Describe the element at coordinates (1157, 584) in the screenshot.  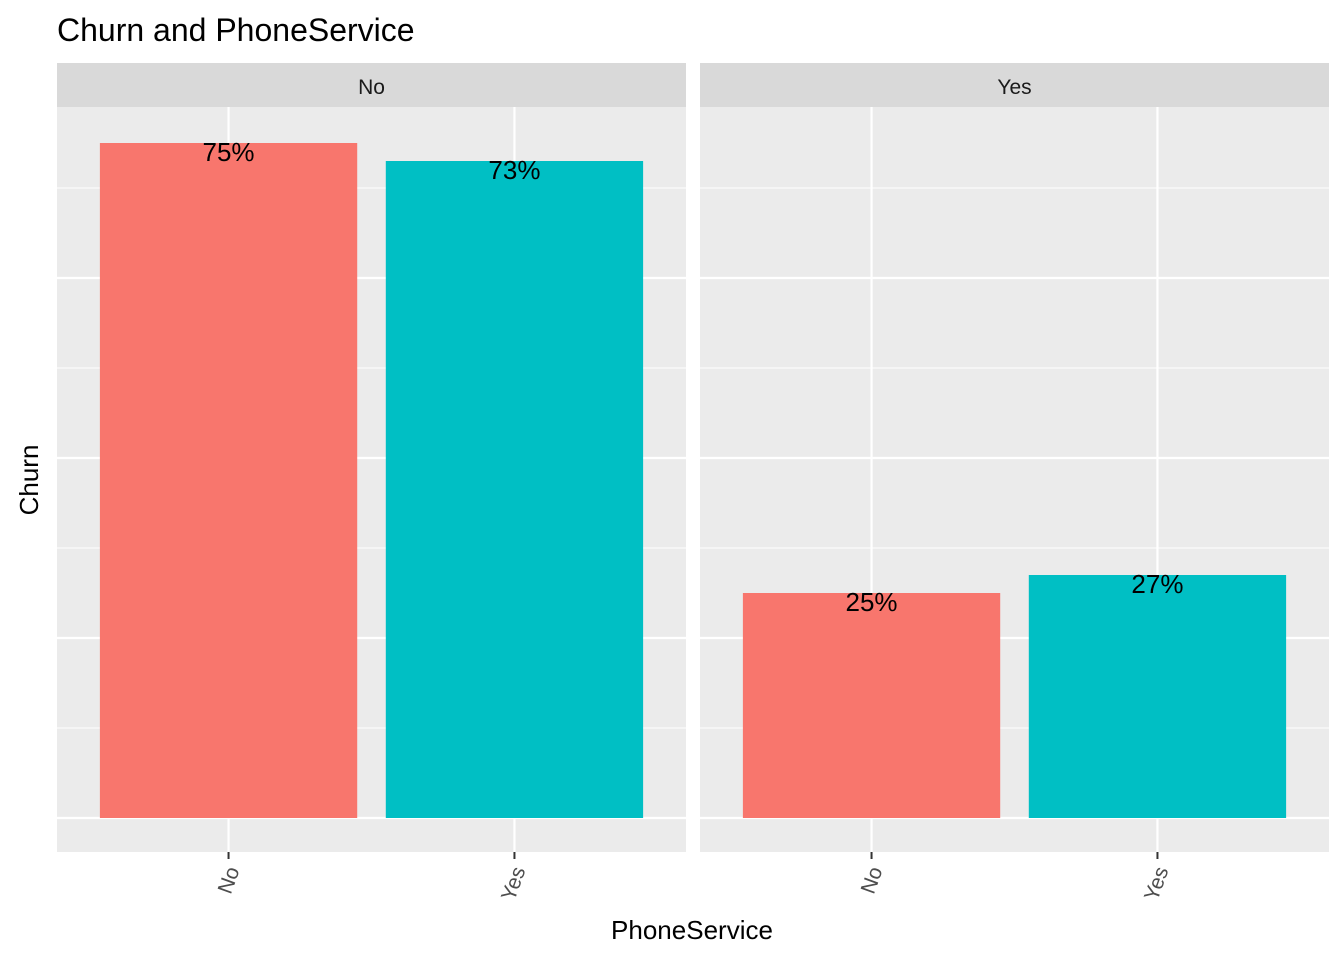
I see `data-label: 27%` at that location.